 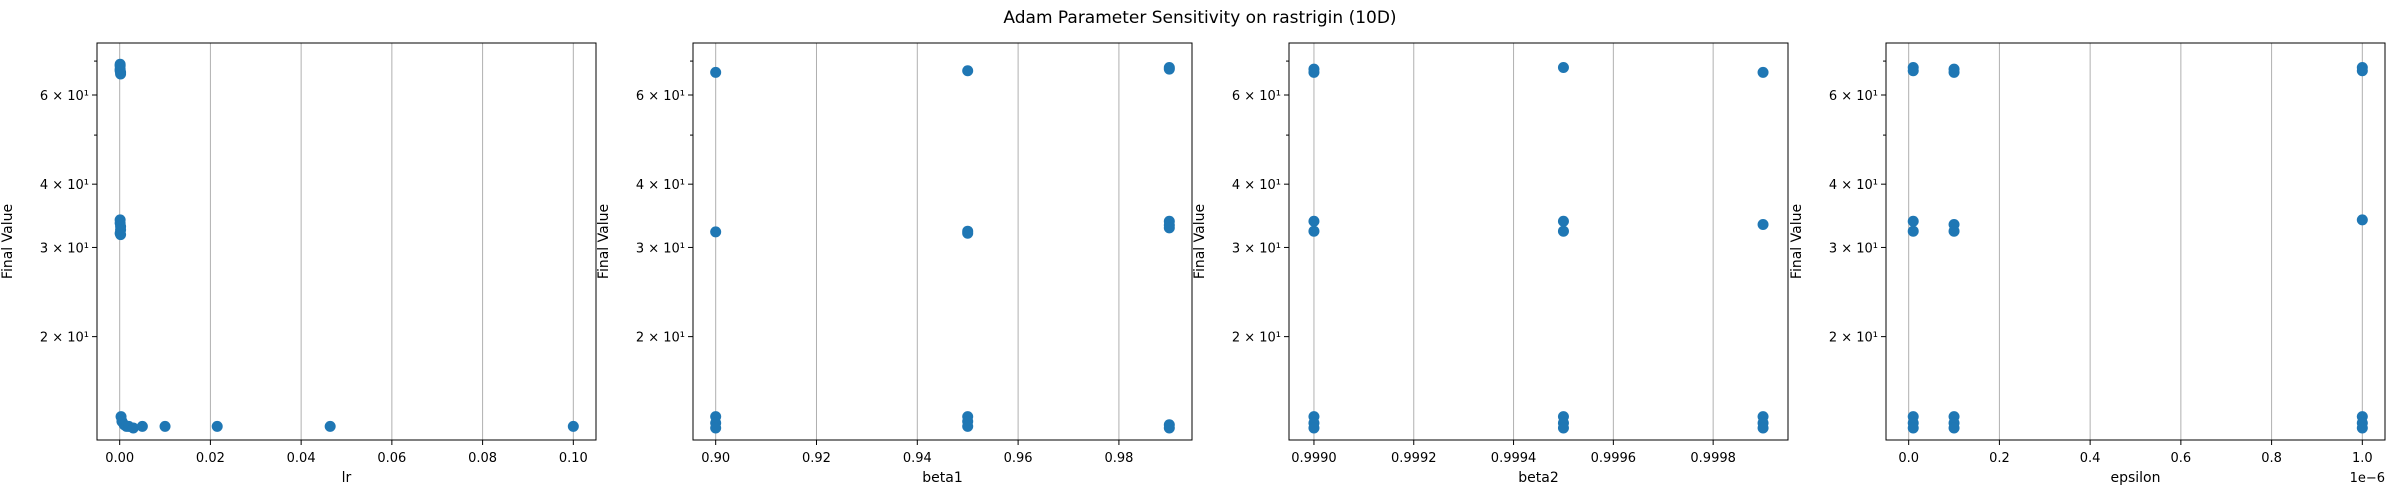 What do you see at coordinates (573, 458) in the screenshot?
I see `x-tick-label: 0.10` at bounding box center [573, 458].